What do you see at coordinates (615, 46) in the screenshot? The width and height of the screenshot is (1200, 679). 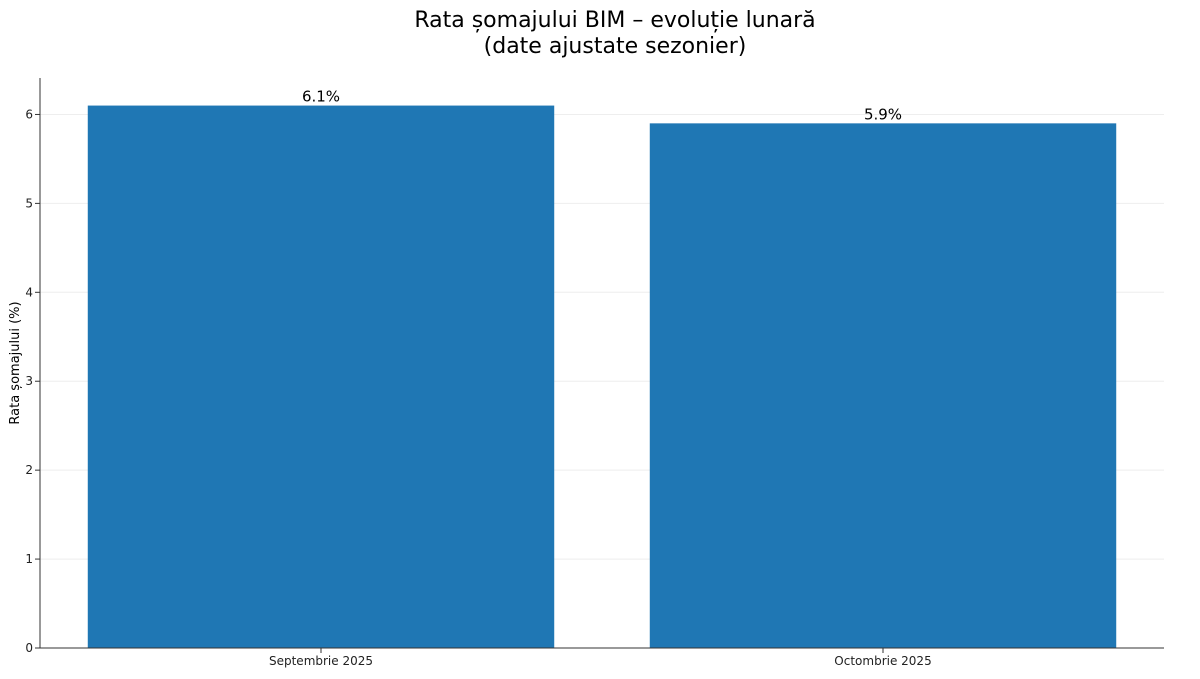 I see `chart-title-line-2: (date ajustate sezonier)` at bounding box center [615, 46].